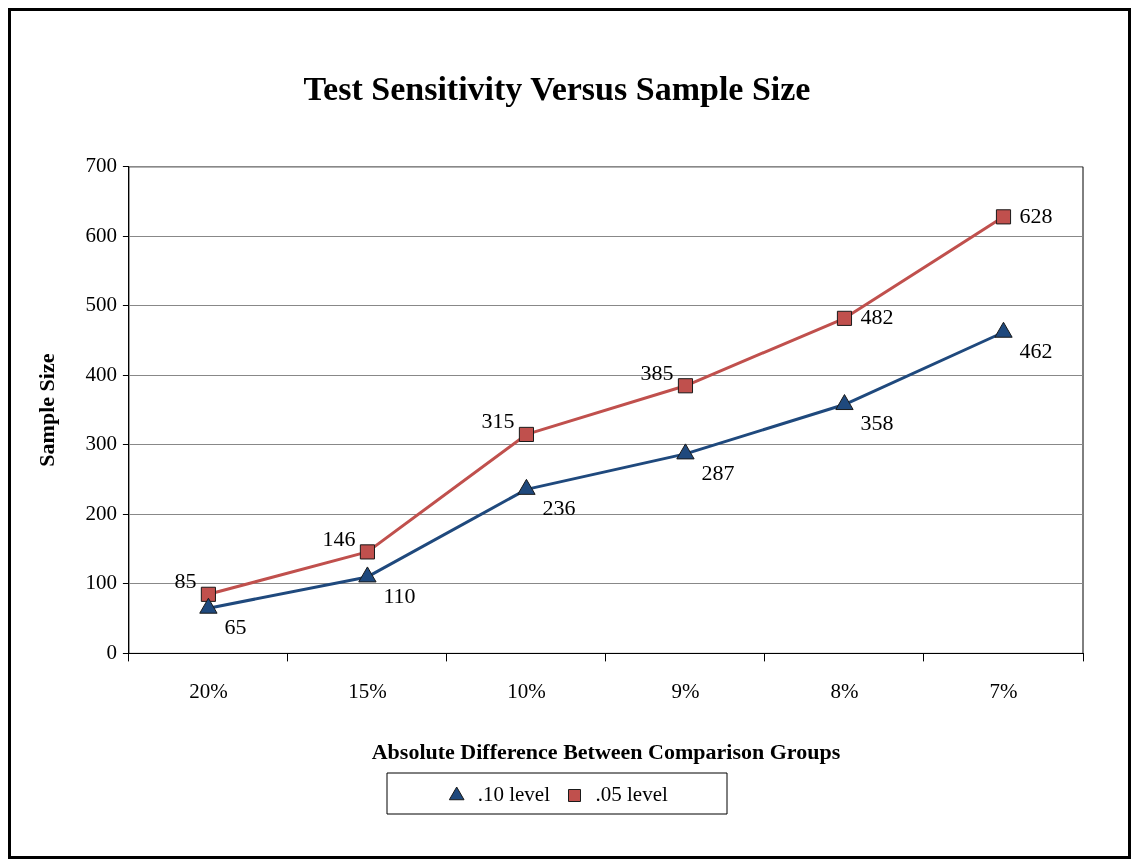  Describe the element at coordinates (101, 582) in the screenshot. I see `y-tick-label: 100` at that location.